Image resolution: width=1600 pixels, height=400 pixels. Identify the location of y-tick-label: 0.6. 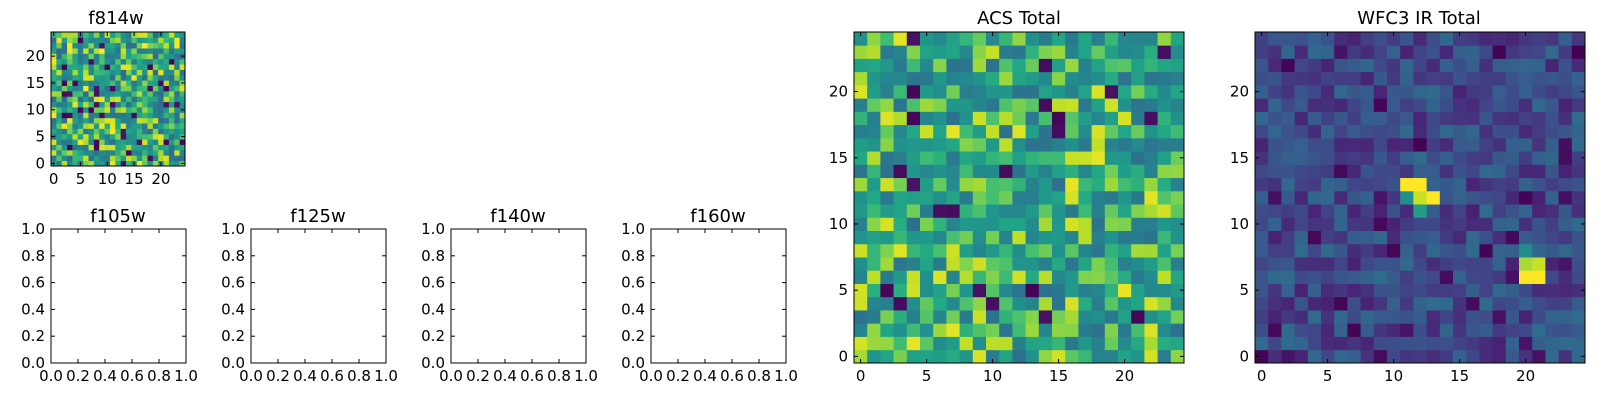
(33, 283).